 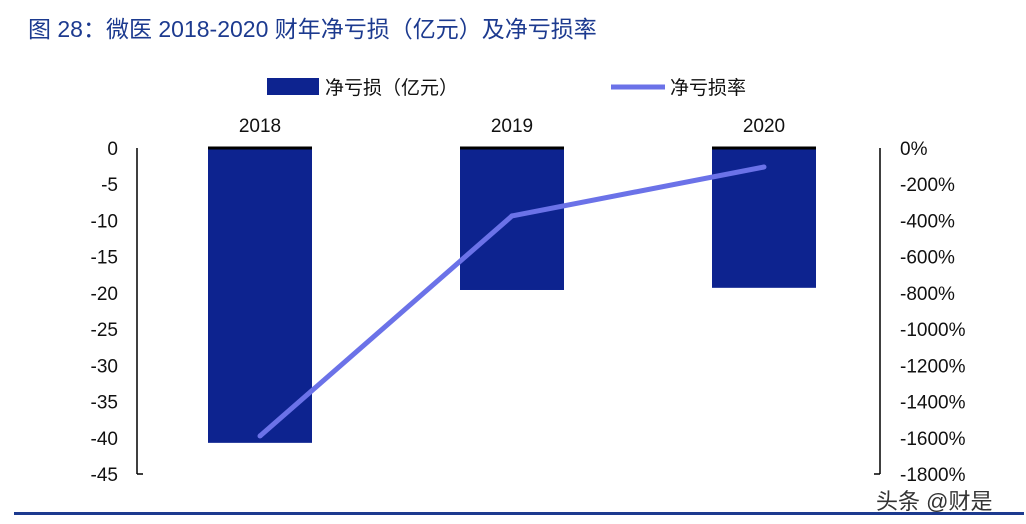 What do you see at coordinates (764, 126) in the screenshot?
I see `category-label: 2020` at bounding box center [764, 126].